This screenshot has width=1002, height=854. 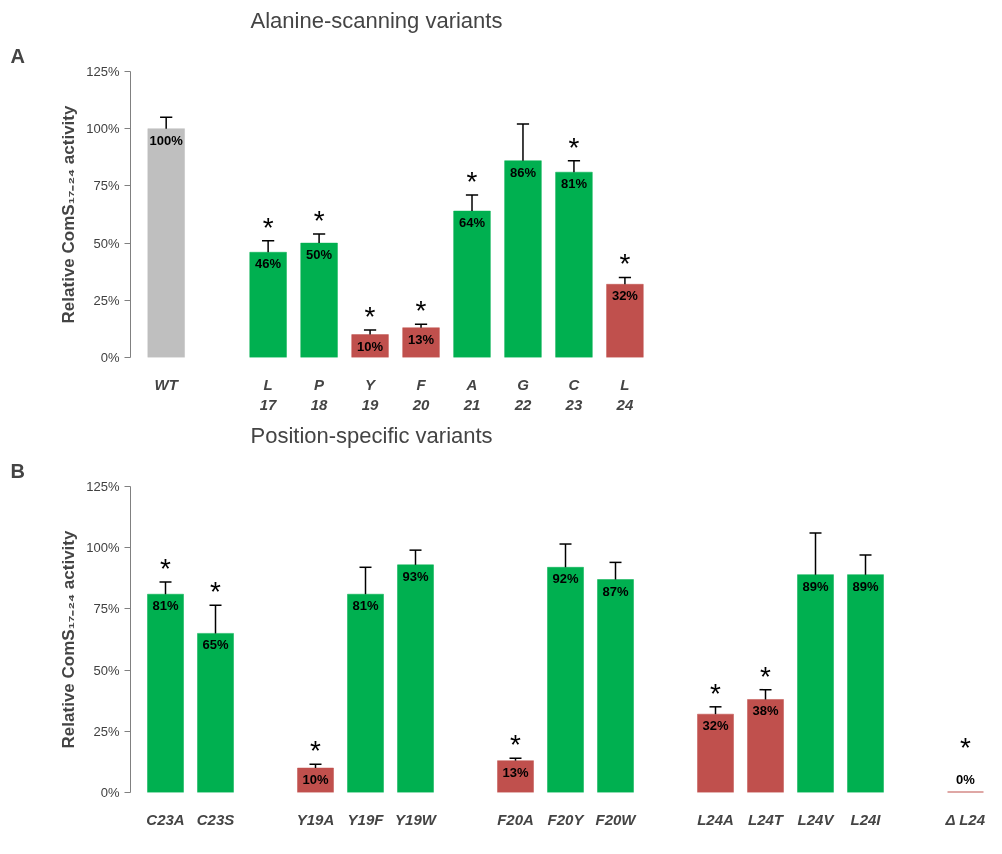 I want to click on data-label: 50%, so click(x=319, y=255).